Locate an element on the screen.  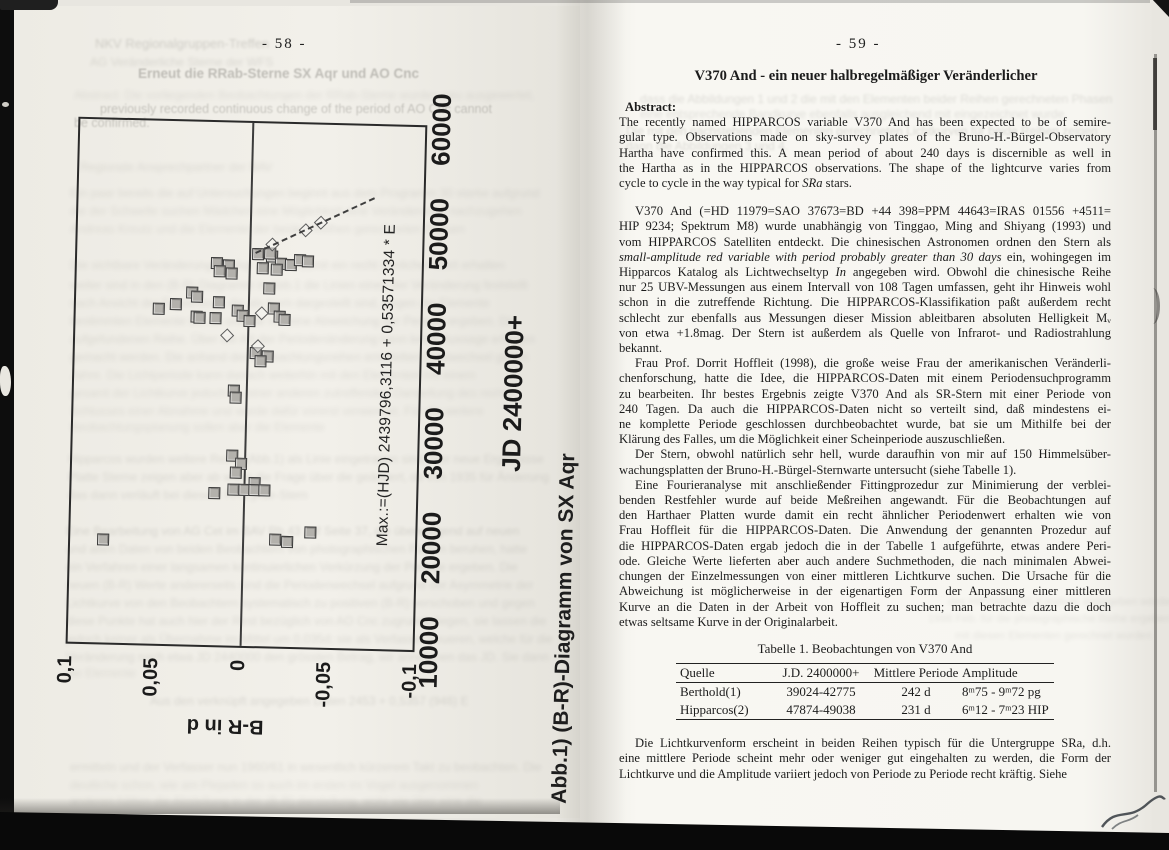
scan-artifact-bottom-fade is located at coordinates (280, 806).